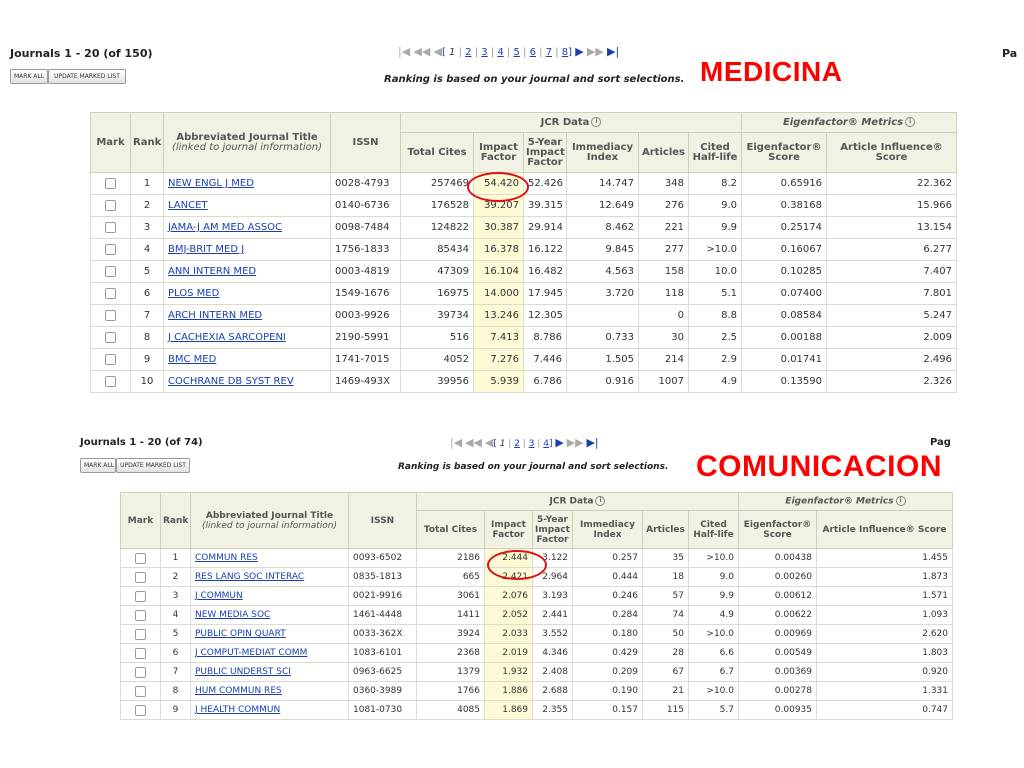 The image size is (1024, 768). I want to click on journal-title-link: J HEALTH COMMUN, so click(238, 710).